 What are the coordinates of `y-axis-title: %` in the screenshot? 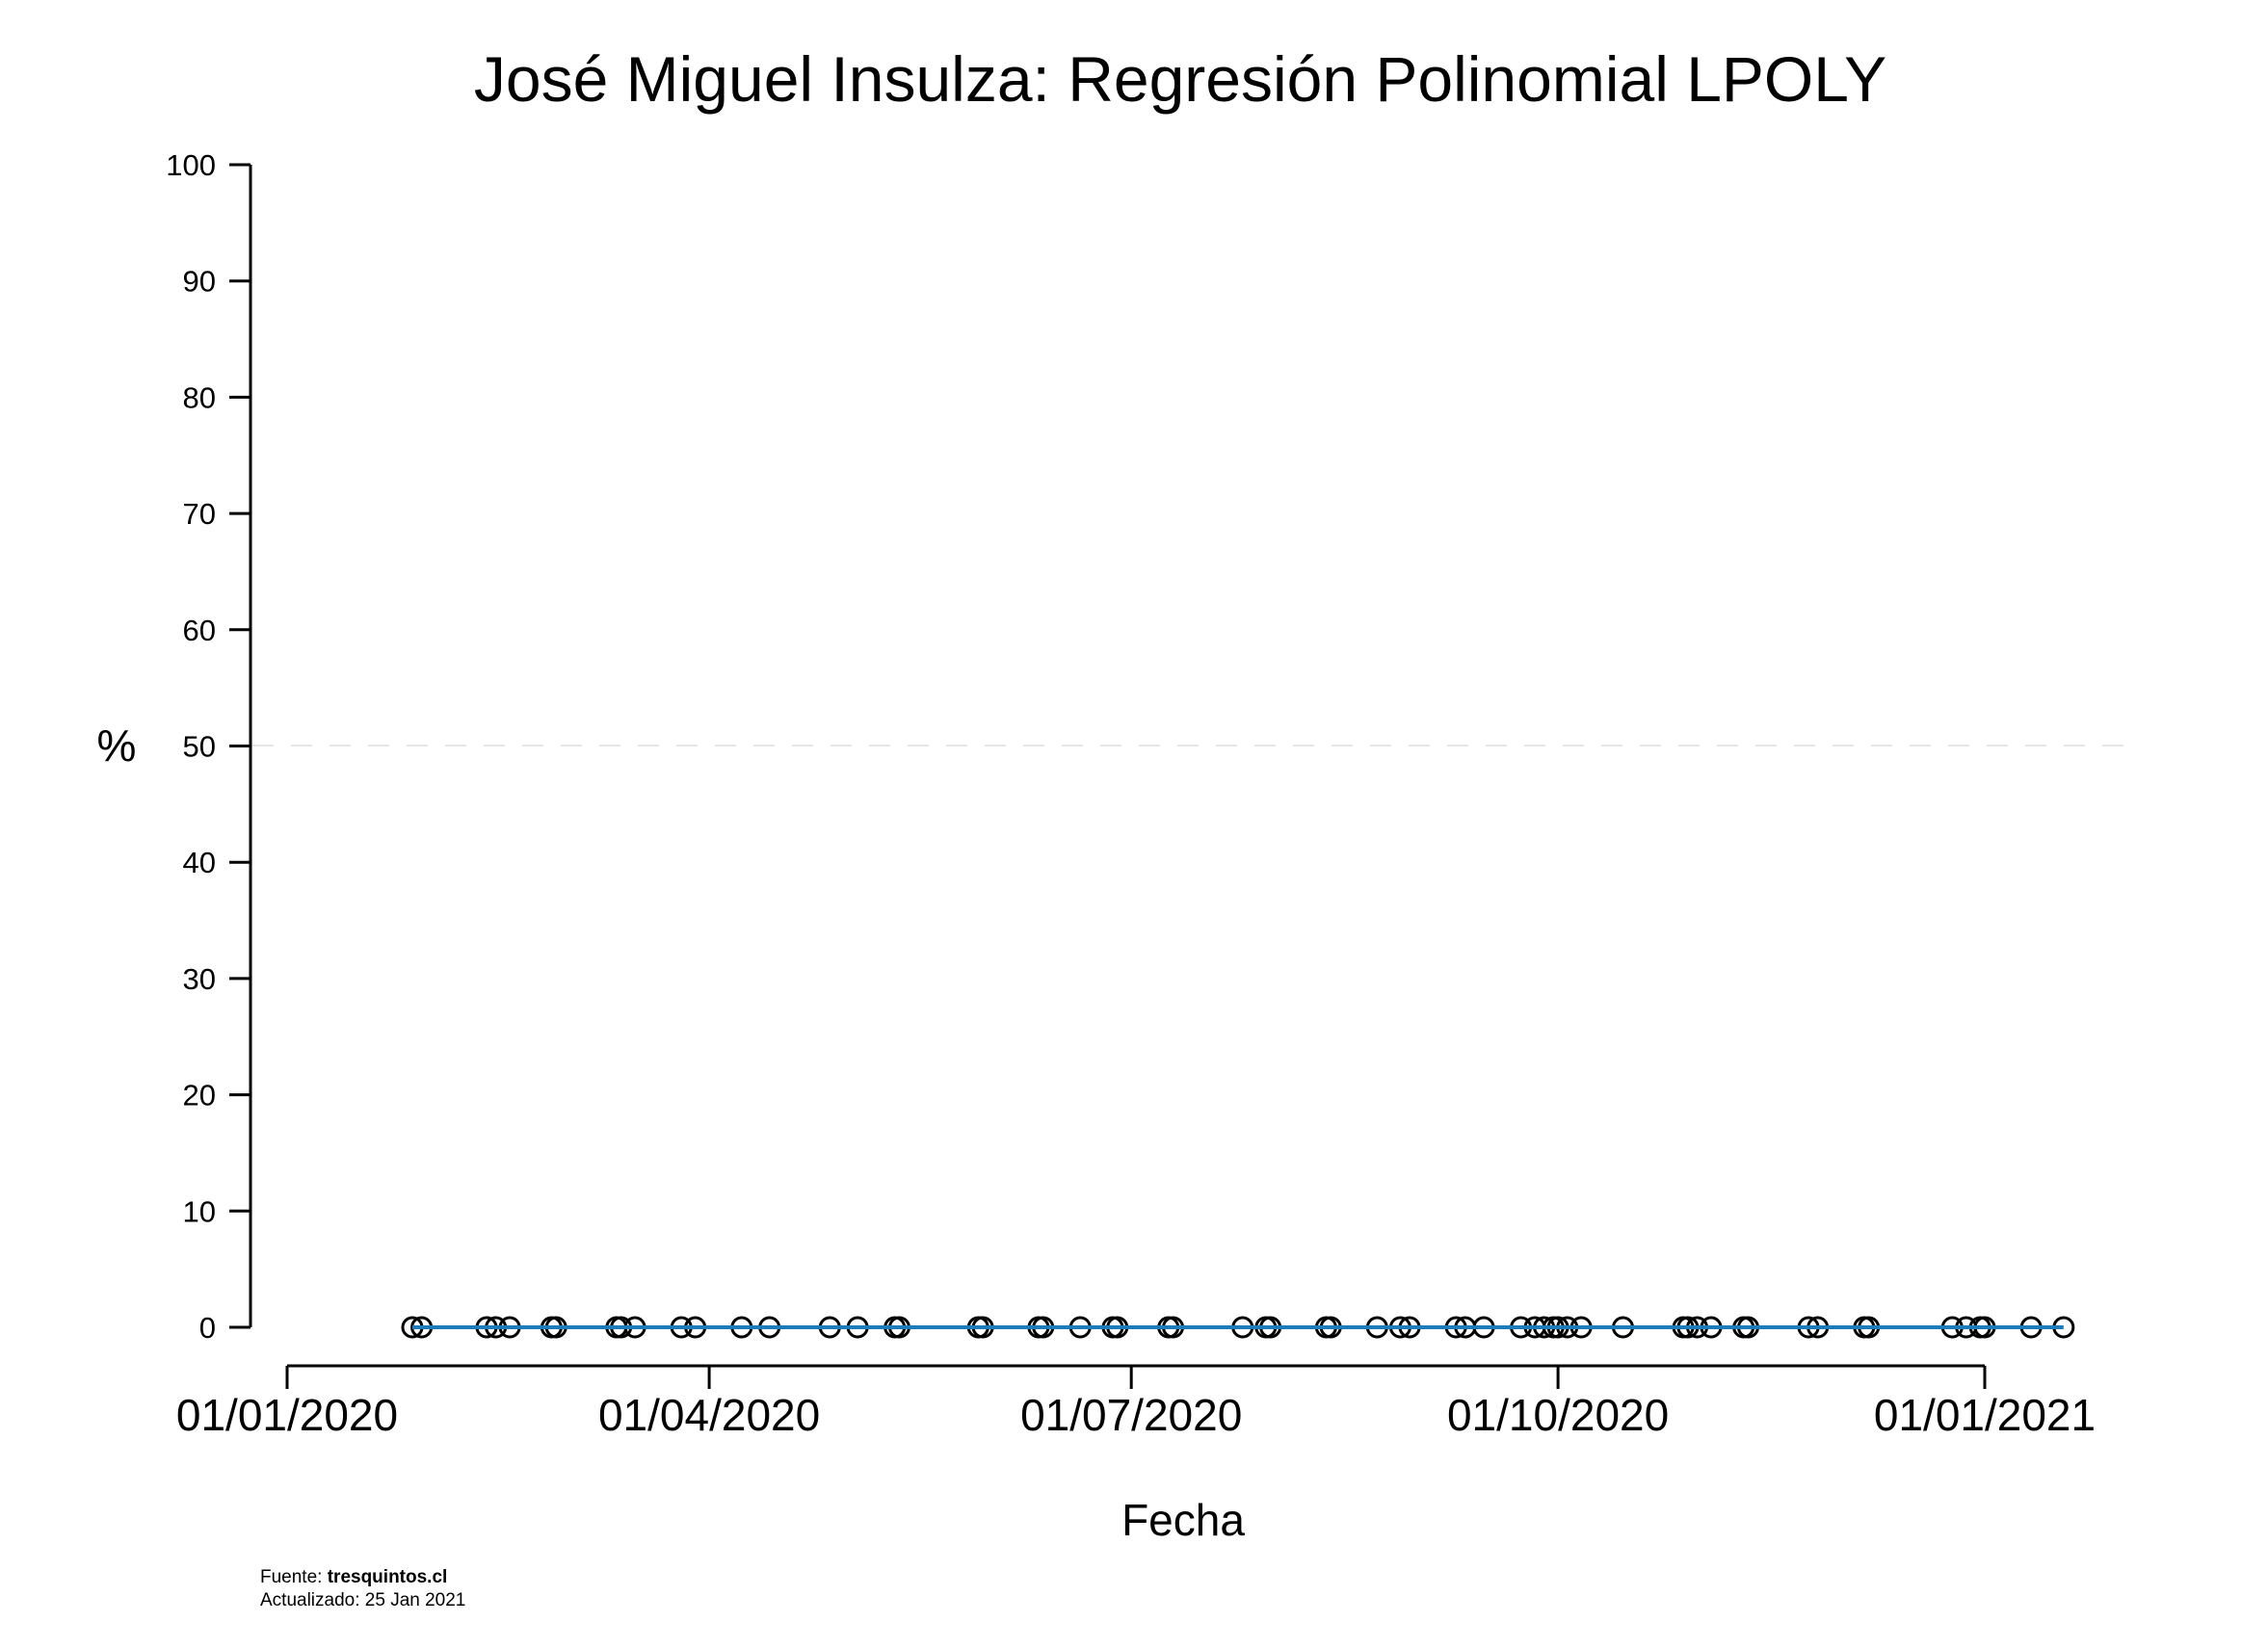 It's located at (117, 746).